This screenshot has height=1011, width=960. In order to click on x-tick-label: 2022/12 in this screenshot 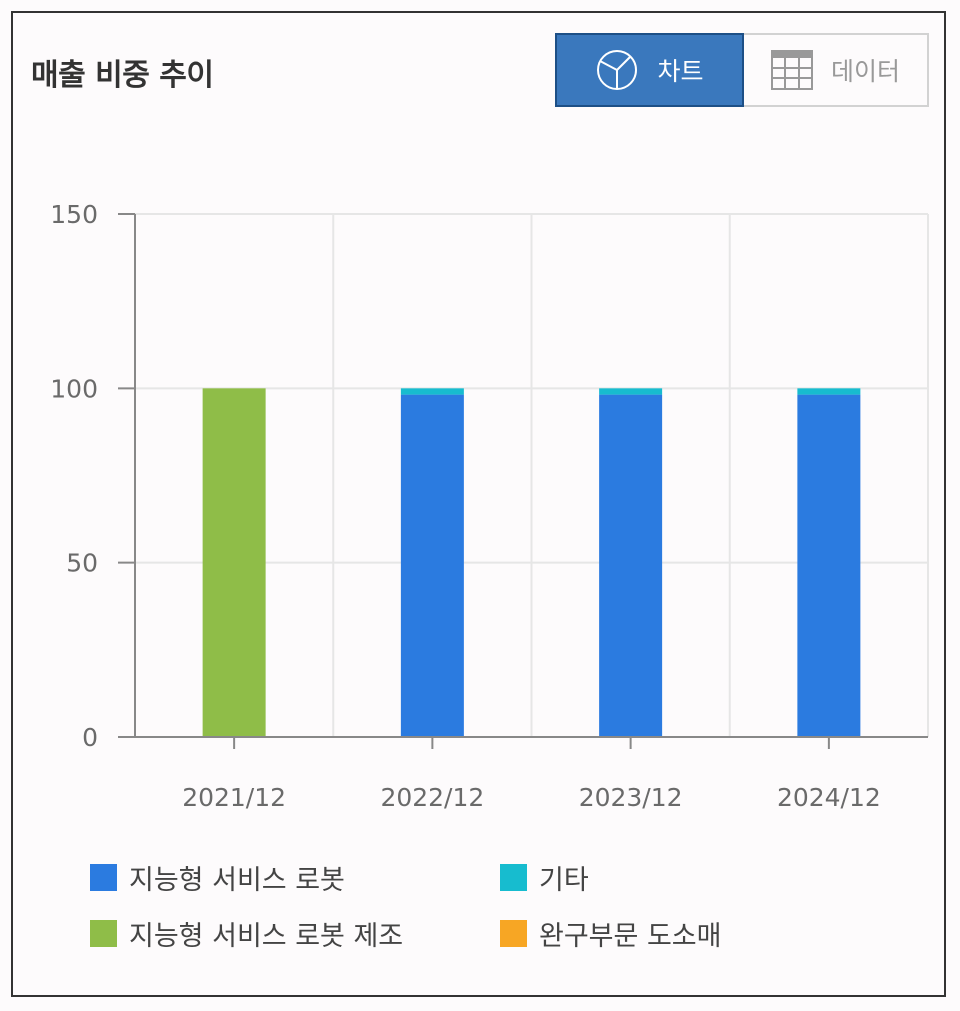, I will do `click(432, 797)`.